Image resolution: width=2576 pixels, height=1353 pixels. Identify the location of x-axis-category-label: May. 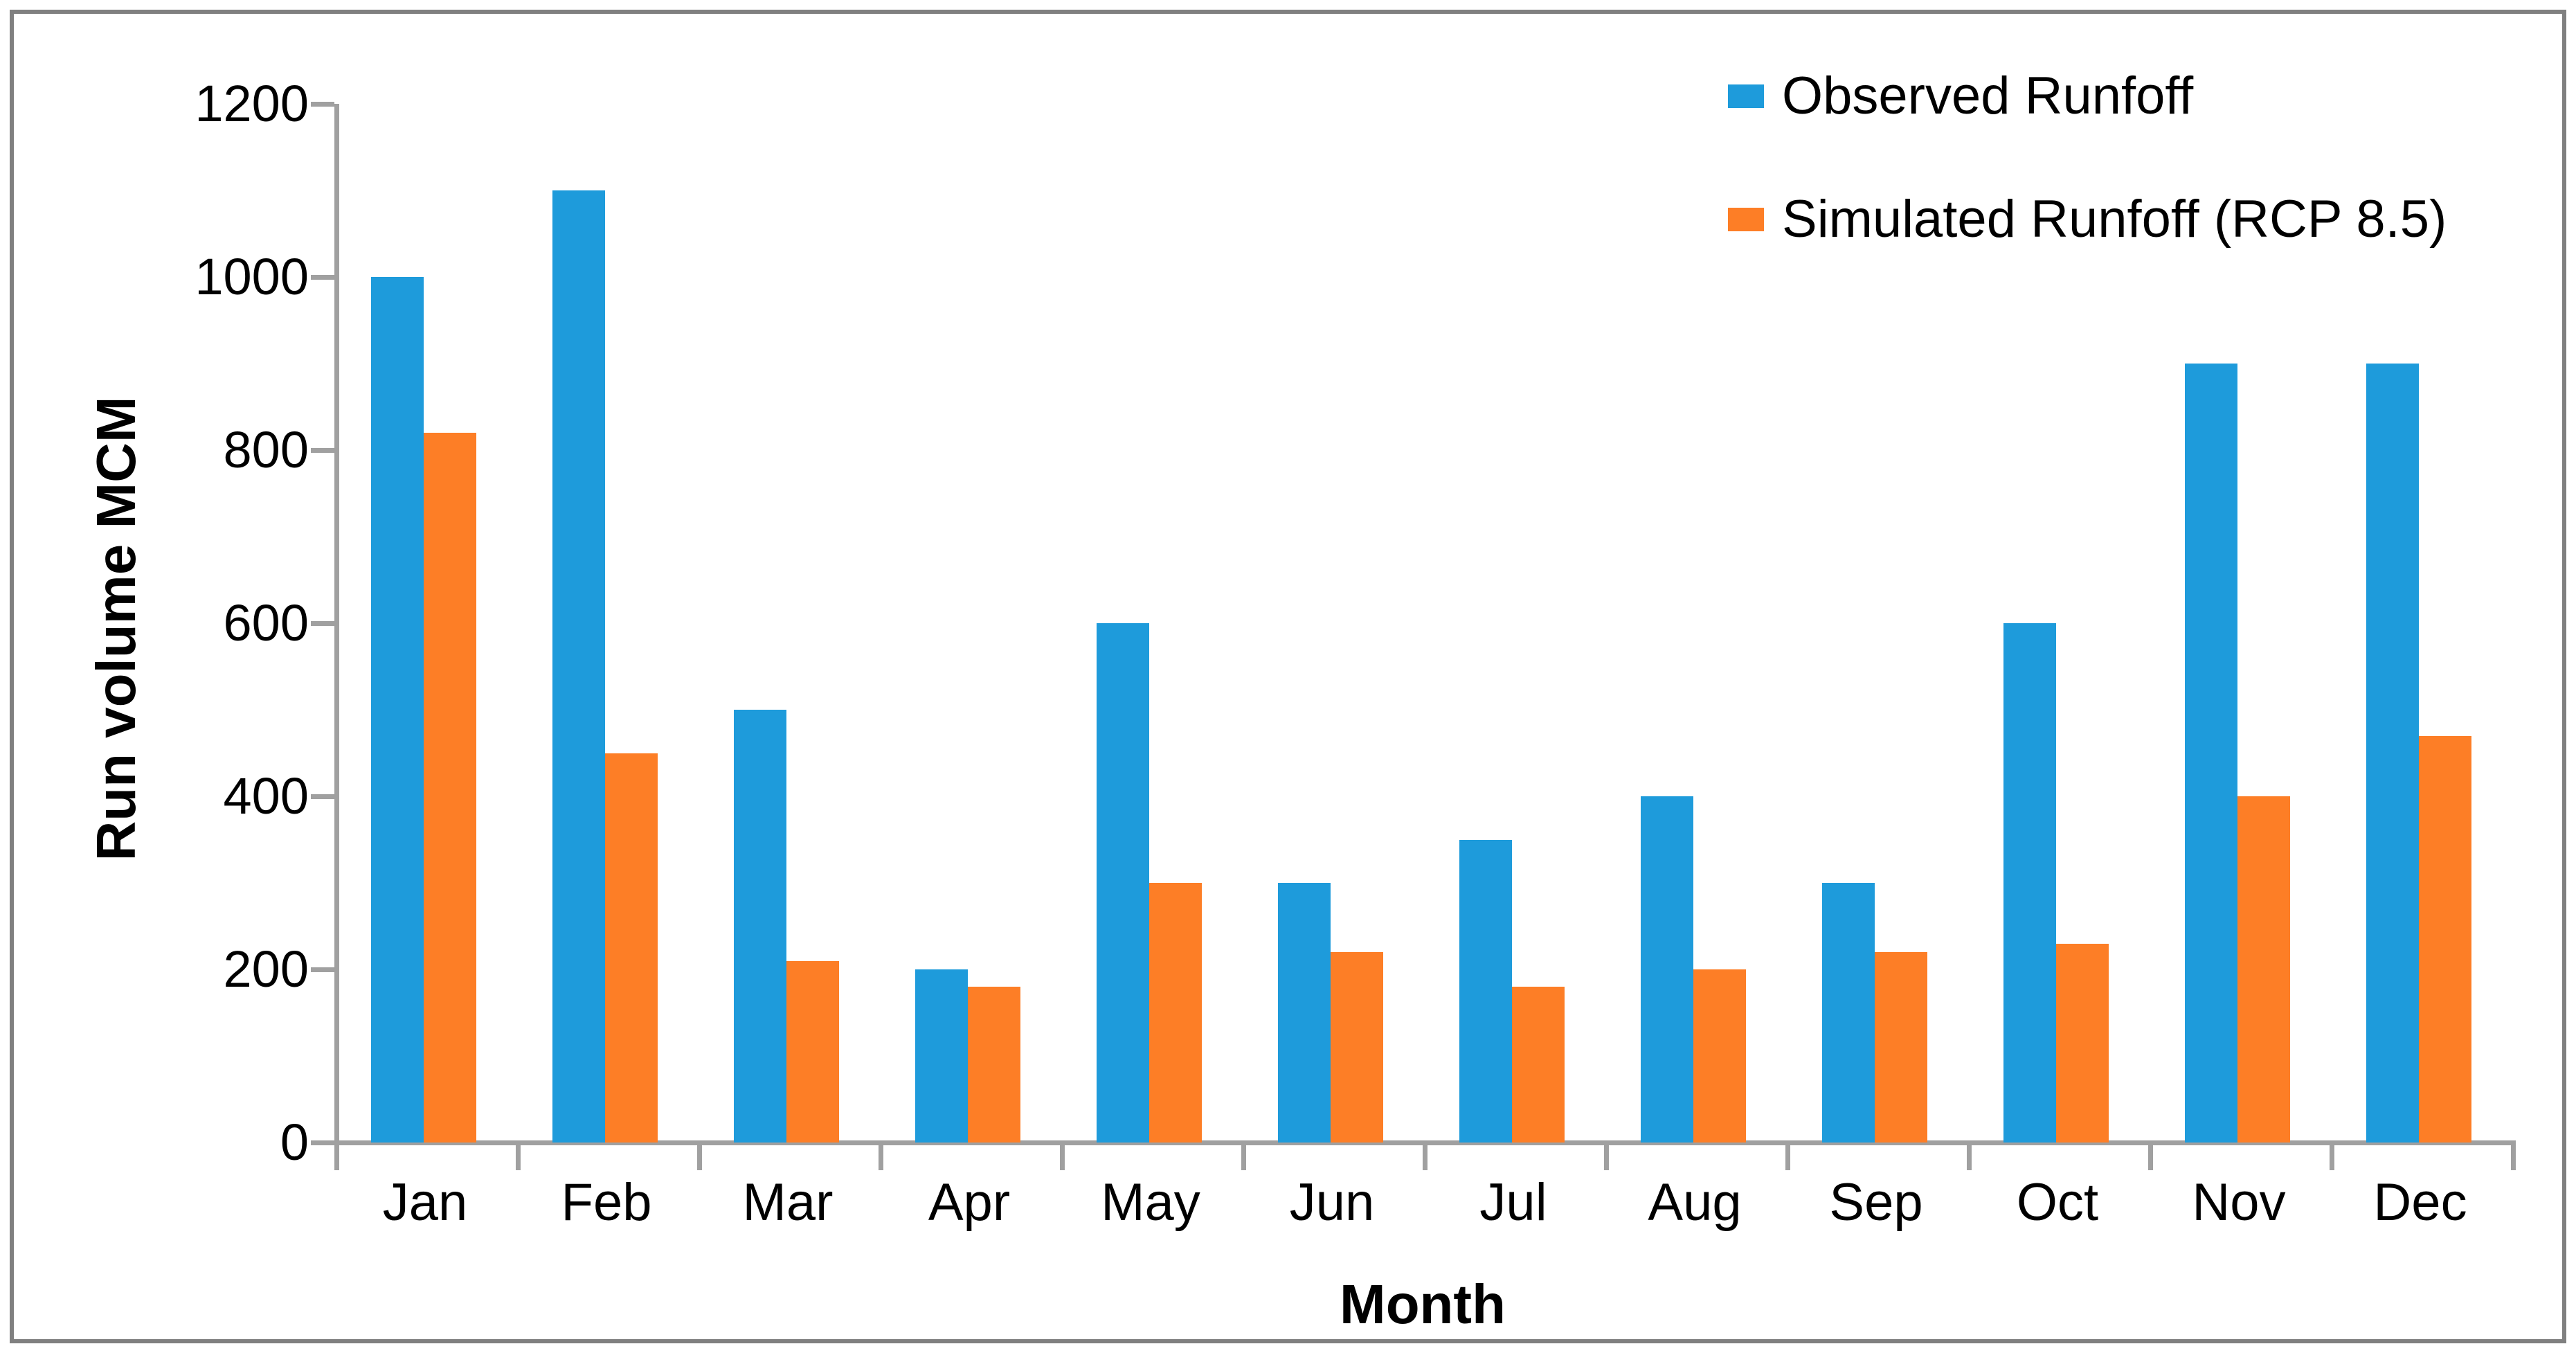
(1150, 1202).